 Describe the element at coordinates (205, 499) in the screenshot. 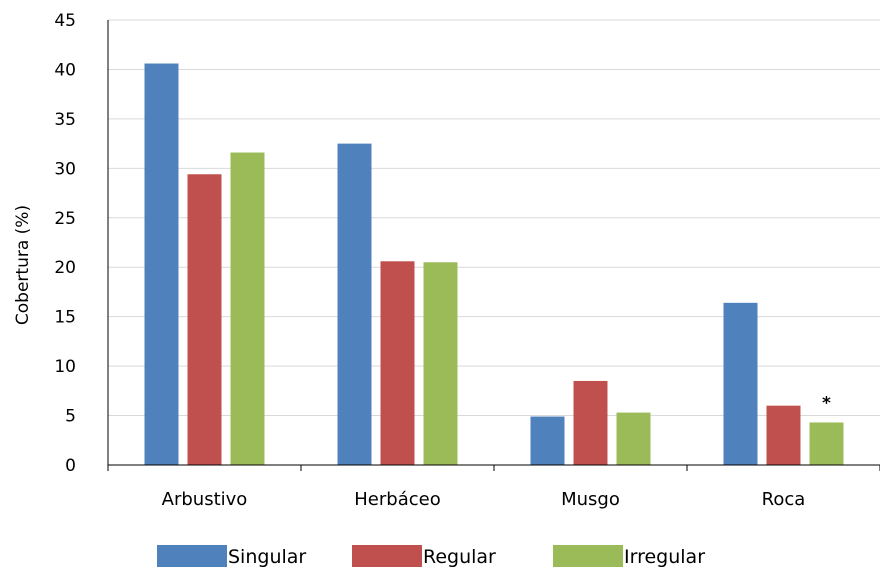

I see `x-category-label: Arbustivo` at that location.